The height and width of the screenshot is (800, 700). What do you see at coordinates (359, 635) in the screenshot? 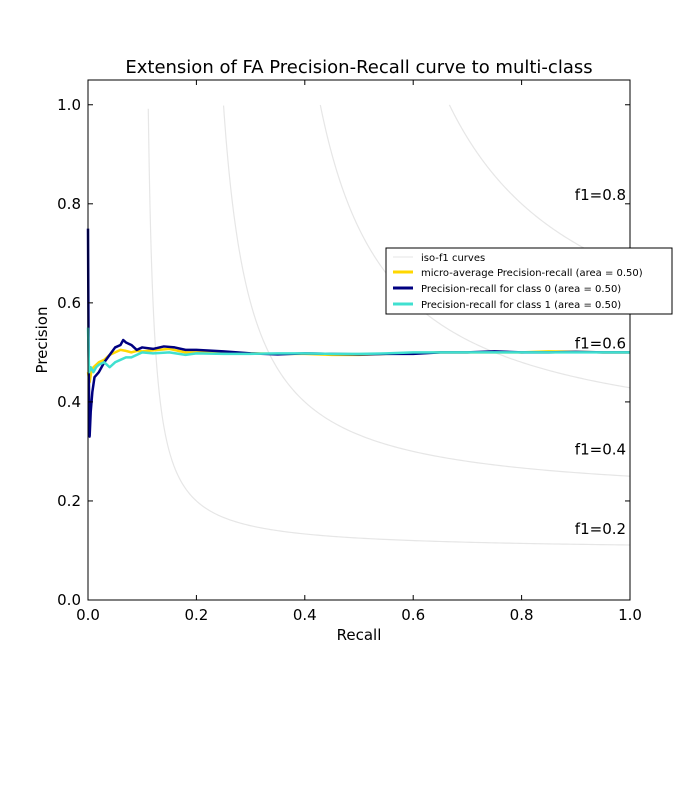
I see `x-axis-label: Recall` at bounding box center [359, 635].